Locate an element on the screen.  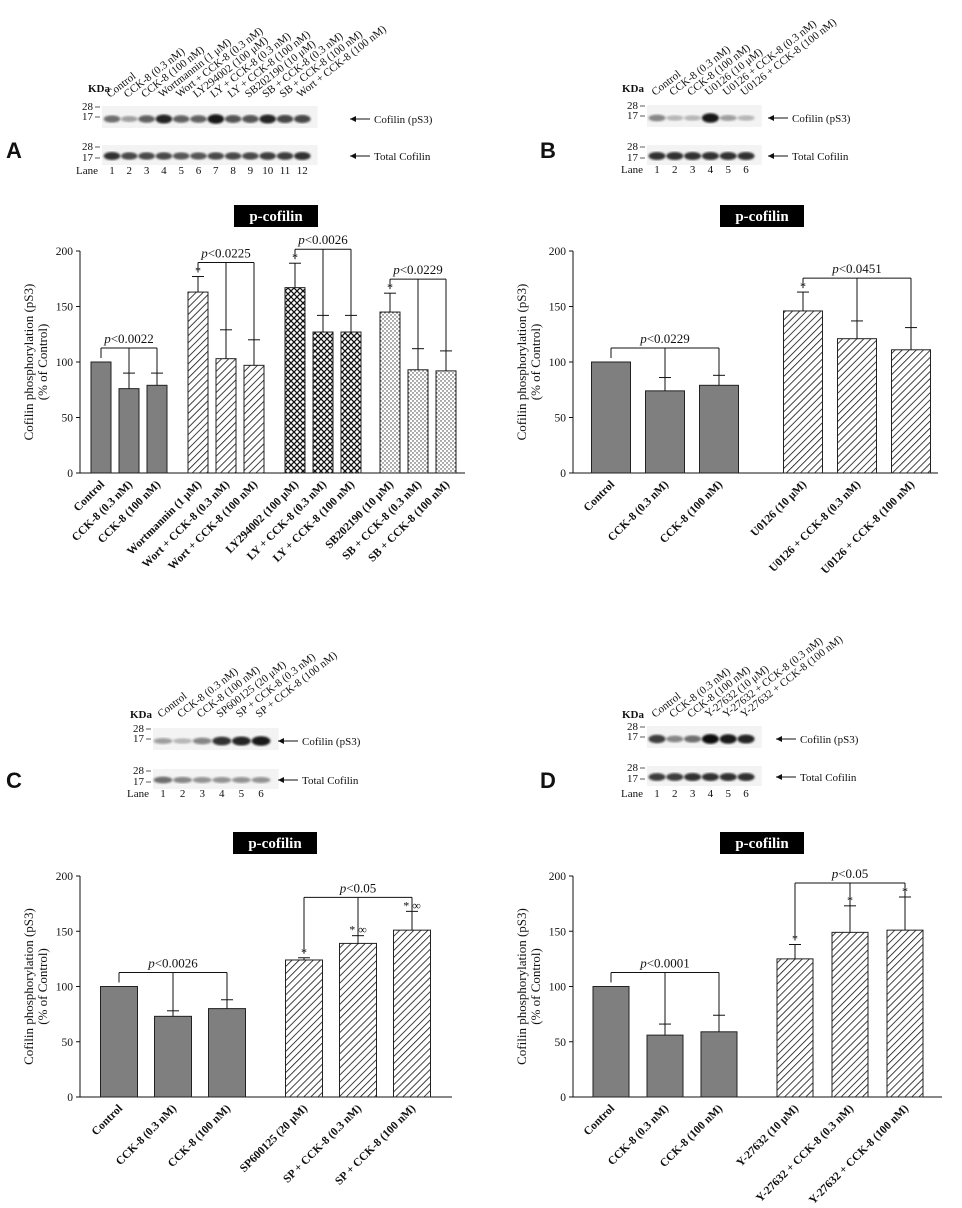
kda-label: KDa is located at coordinates (633, 89).